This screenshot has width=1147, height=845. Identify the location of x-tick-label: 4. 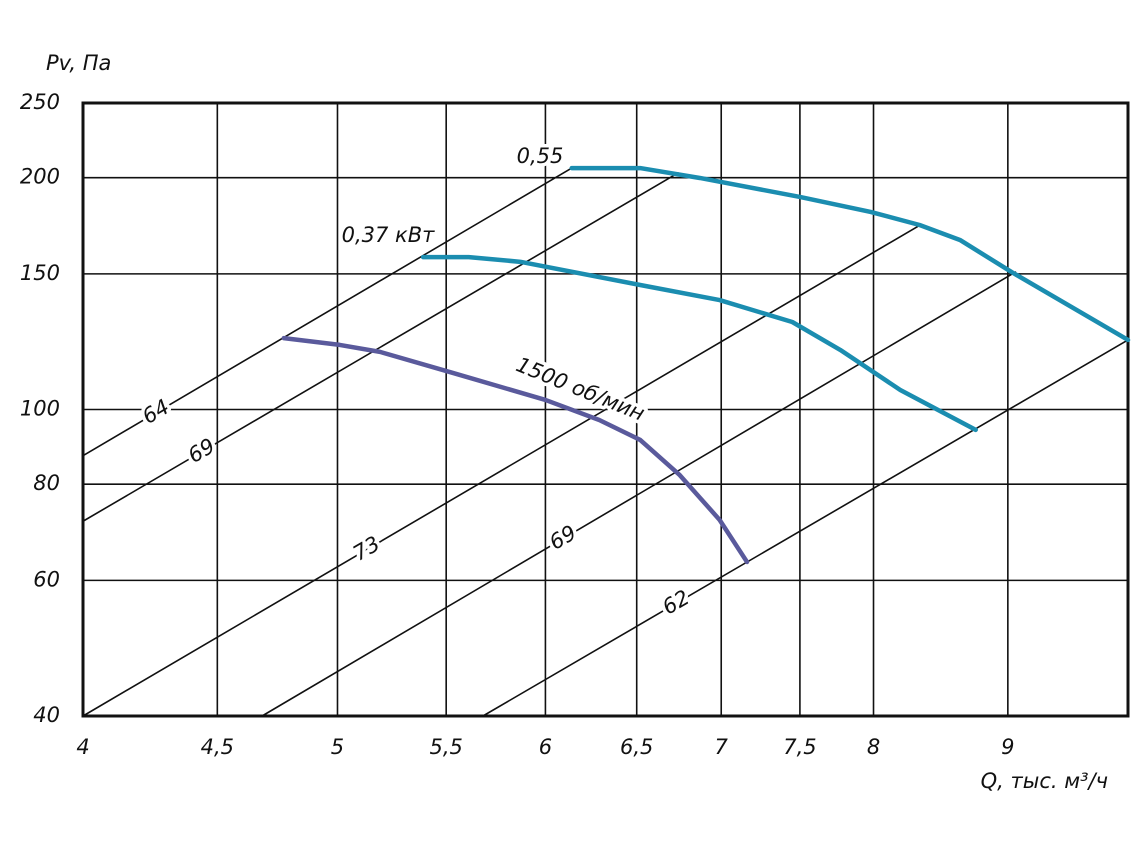
(82, 747).